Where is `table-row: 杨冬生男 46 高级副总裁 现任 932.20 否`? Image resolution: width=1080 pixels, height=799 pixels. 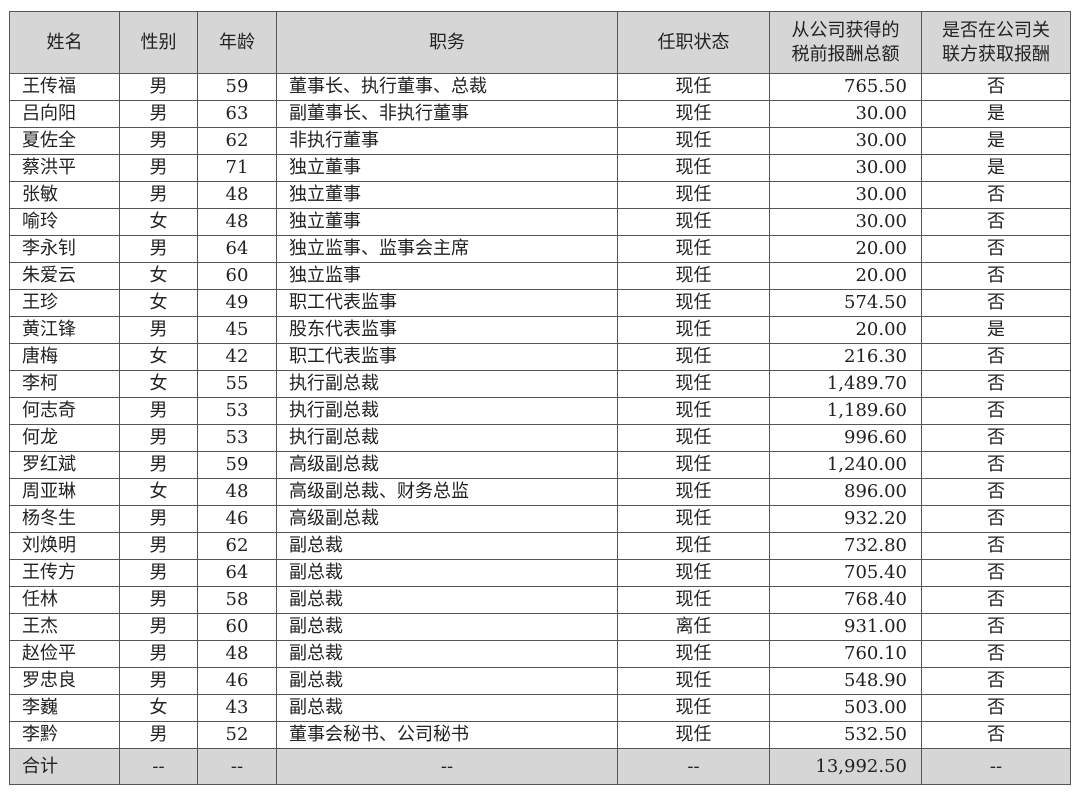
table-row: 杨冬生男 46 高级副总裁 现任 932.20 否 is located at coordinates (540, 519).